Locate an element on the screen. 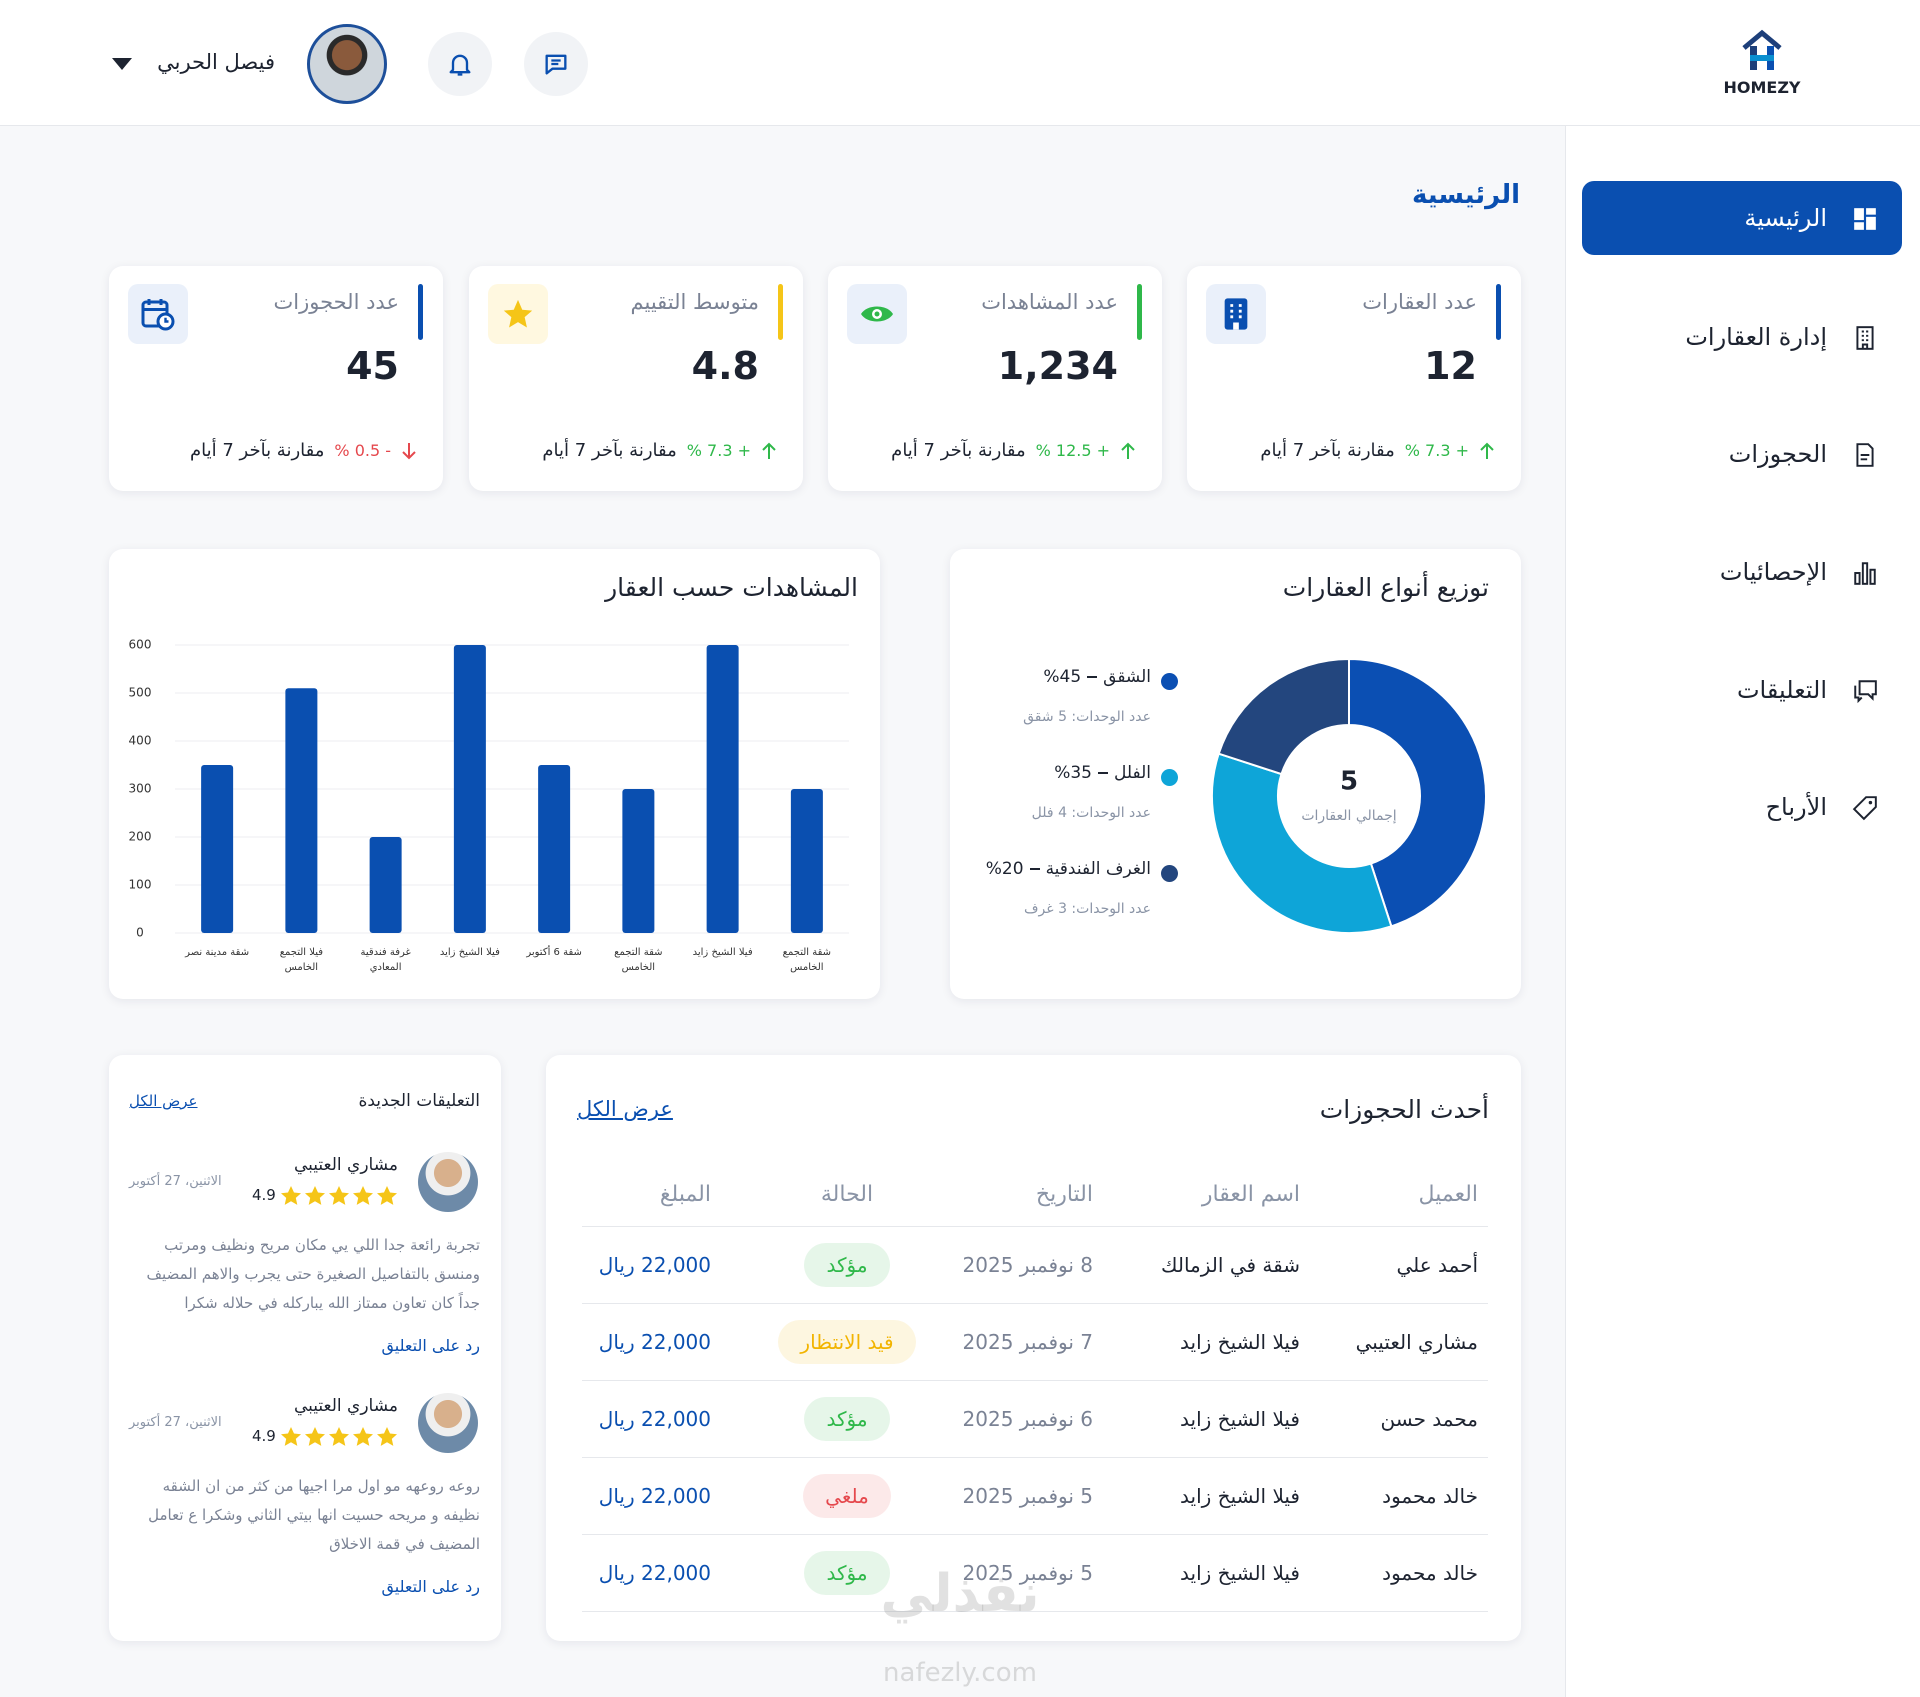 Image resolution: width=1920 pixels, height=1697 pixels. center-value: 5 is located at coordinates (1349, 782).